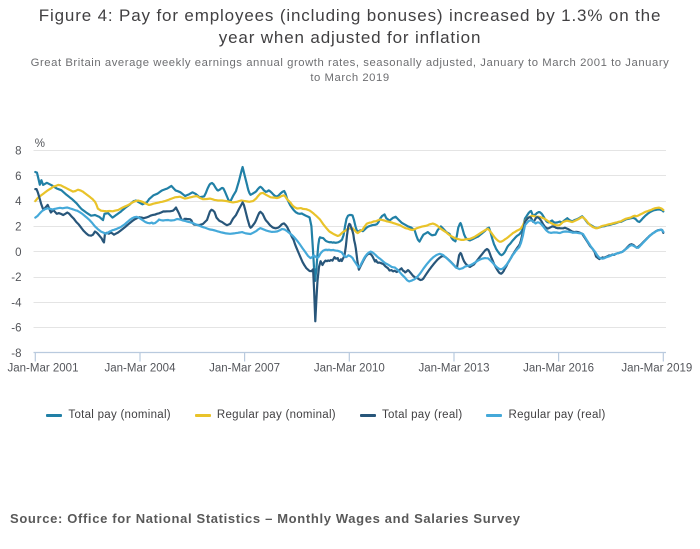 This screenshot has height=549, width=700. I want to click on svg-text: Jan-Mar 2010, so click(349, 369).